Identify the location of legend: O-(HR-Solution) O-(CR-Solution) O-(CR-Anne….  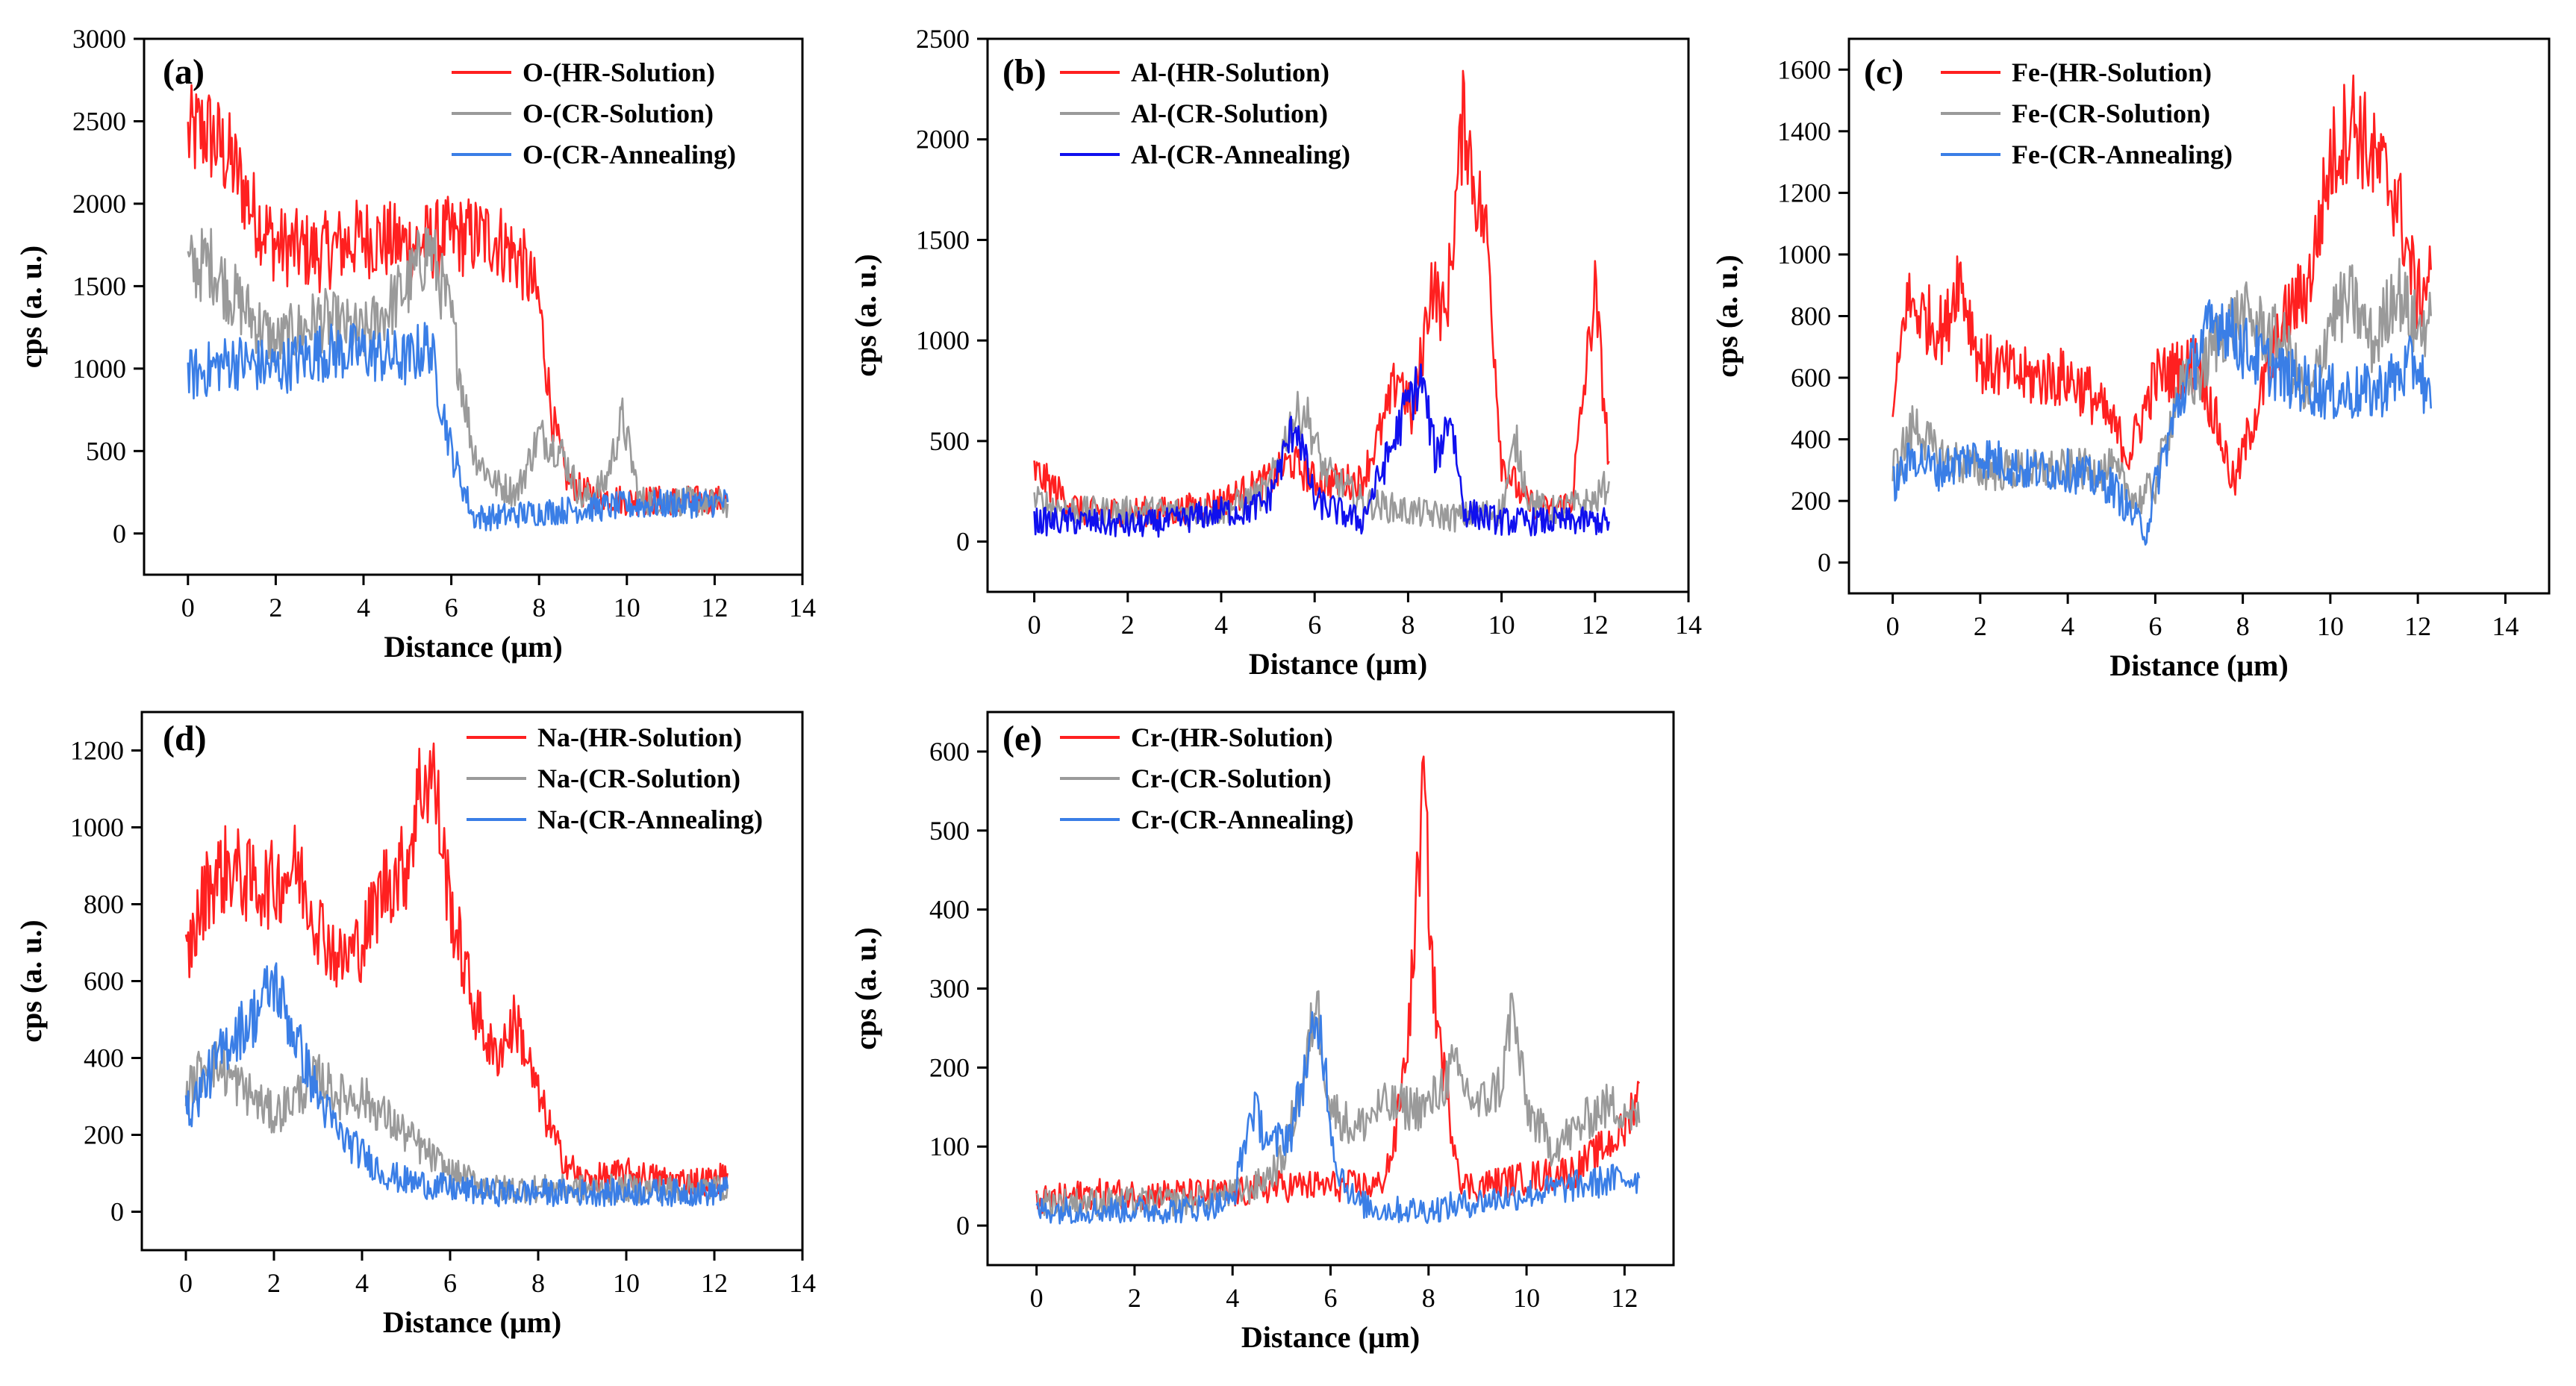
(594, 113).